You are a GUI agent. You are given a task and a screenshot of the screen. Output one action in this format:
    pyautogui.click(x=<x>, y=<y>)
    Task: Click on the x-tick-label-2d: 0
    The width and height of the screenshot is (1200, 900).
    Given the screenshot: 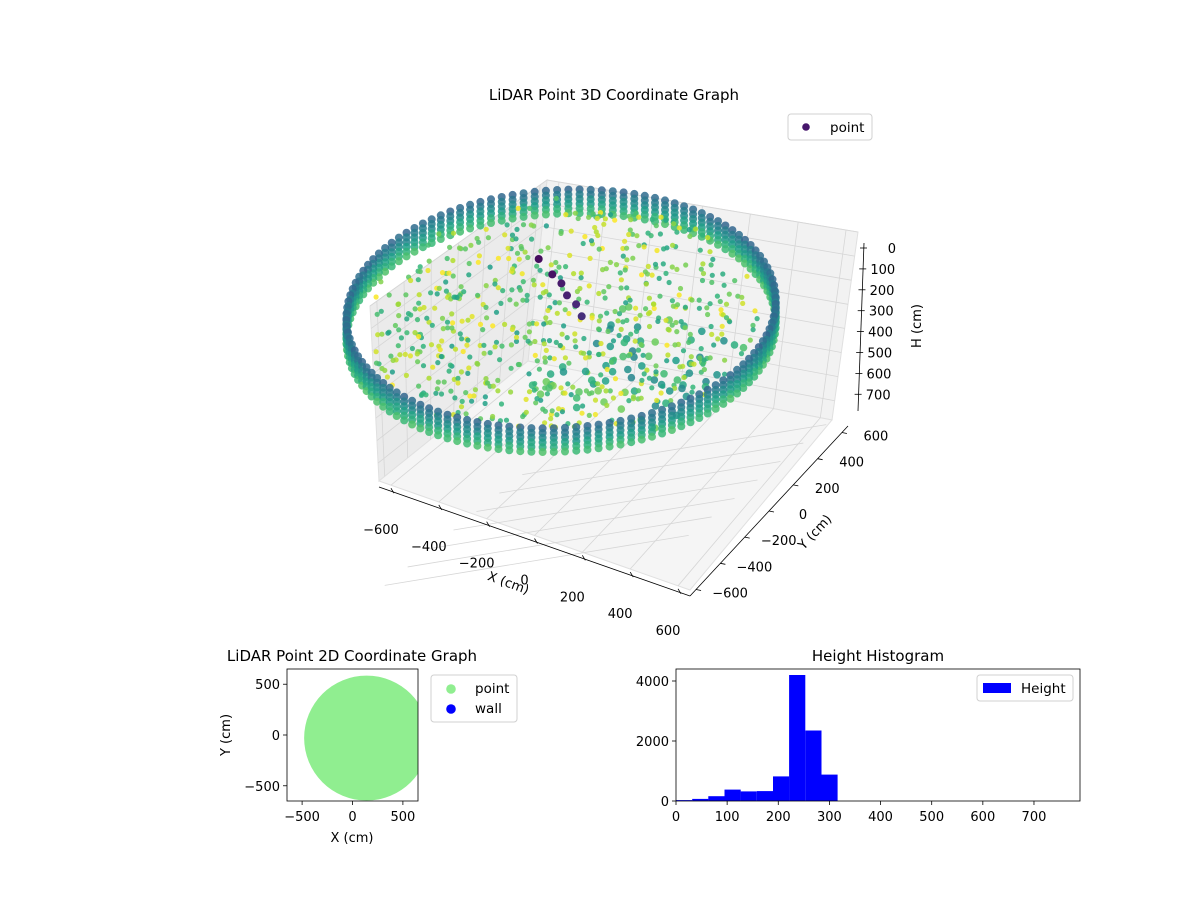 What is the action you would take?
    pyautogui.click(x=352, y=817)
    